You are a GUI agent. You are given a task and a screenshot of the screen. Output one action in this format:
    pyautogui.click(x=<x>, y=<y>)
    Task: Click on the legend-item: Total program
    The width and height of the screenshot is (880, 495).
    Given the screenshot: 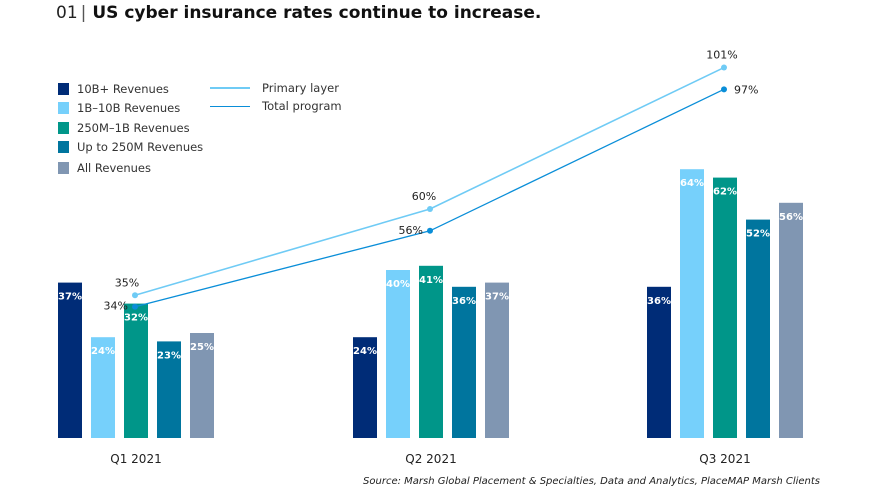 What is the action you would take?
    pyautogui.click(x=276, y=106)
    